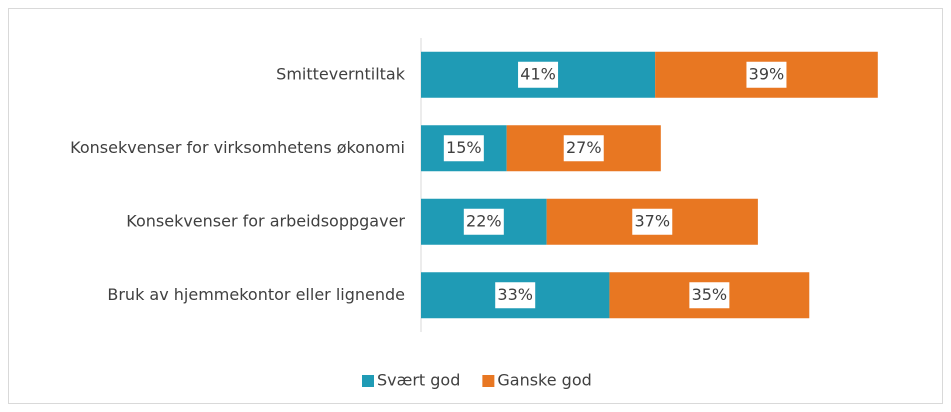 This screenshot has width=951, height=412. I want to click on value-label: 39%, so click(767, 73).